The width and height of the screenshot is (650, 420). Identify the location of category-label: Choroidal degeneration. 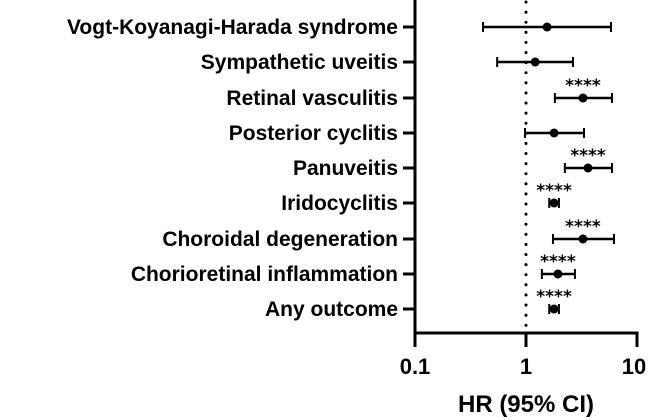
(280, 239).